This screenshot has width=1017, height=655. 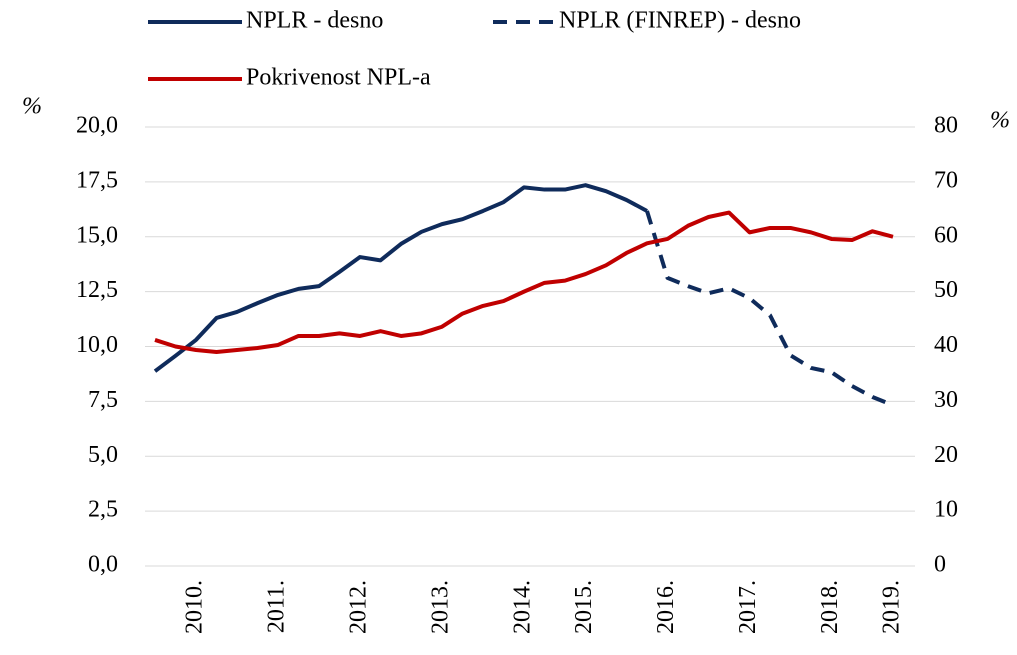 I want to click on x-tick-label: 2011., so click(x=277, y=606).